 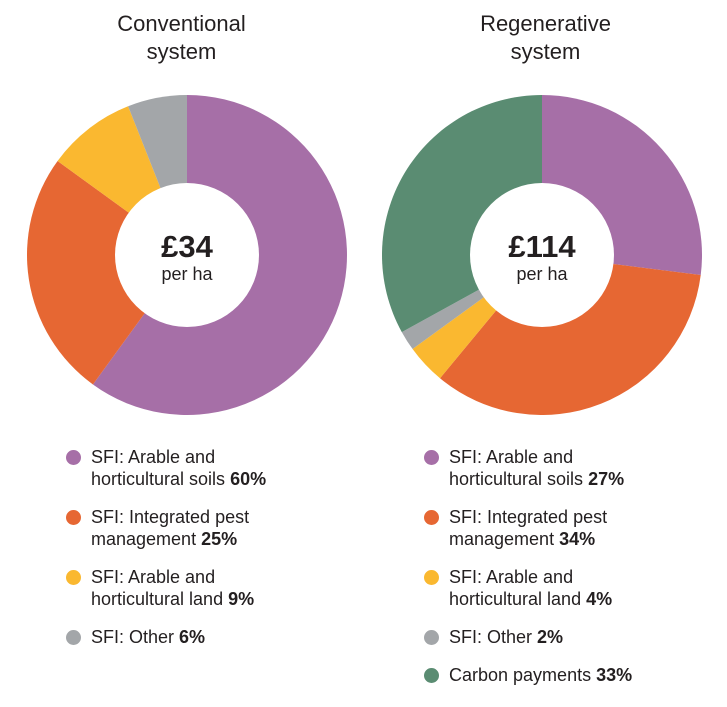 I want to click on center-value: £34, so click(x=187, y=246).